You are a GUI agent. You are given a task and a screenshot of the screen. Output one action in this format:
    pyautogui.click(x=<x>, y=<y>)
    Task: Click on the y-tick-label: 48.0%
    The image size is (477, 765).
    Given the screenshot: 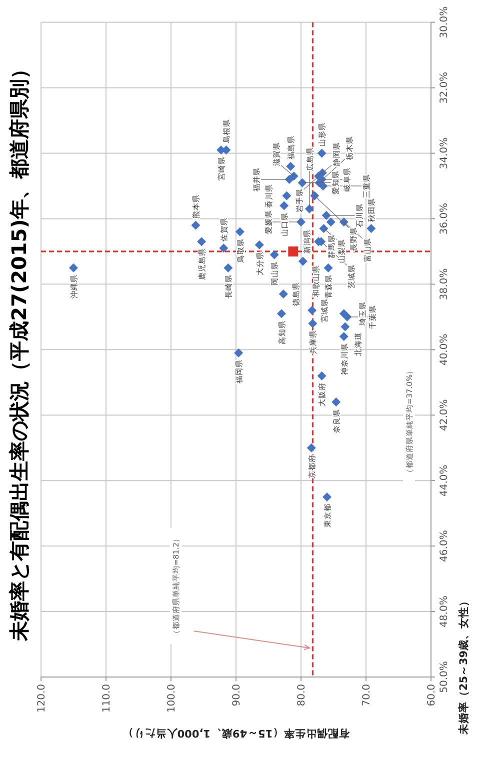 What is the action you would take?
    pyautogui.click(x=444, y=612)
    